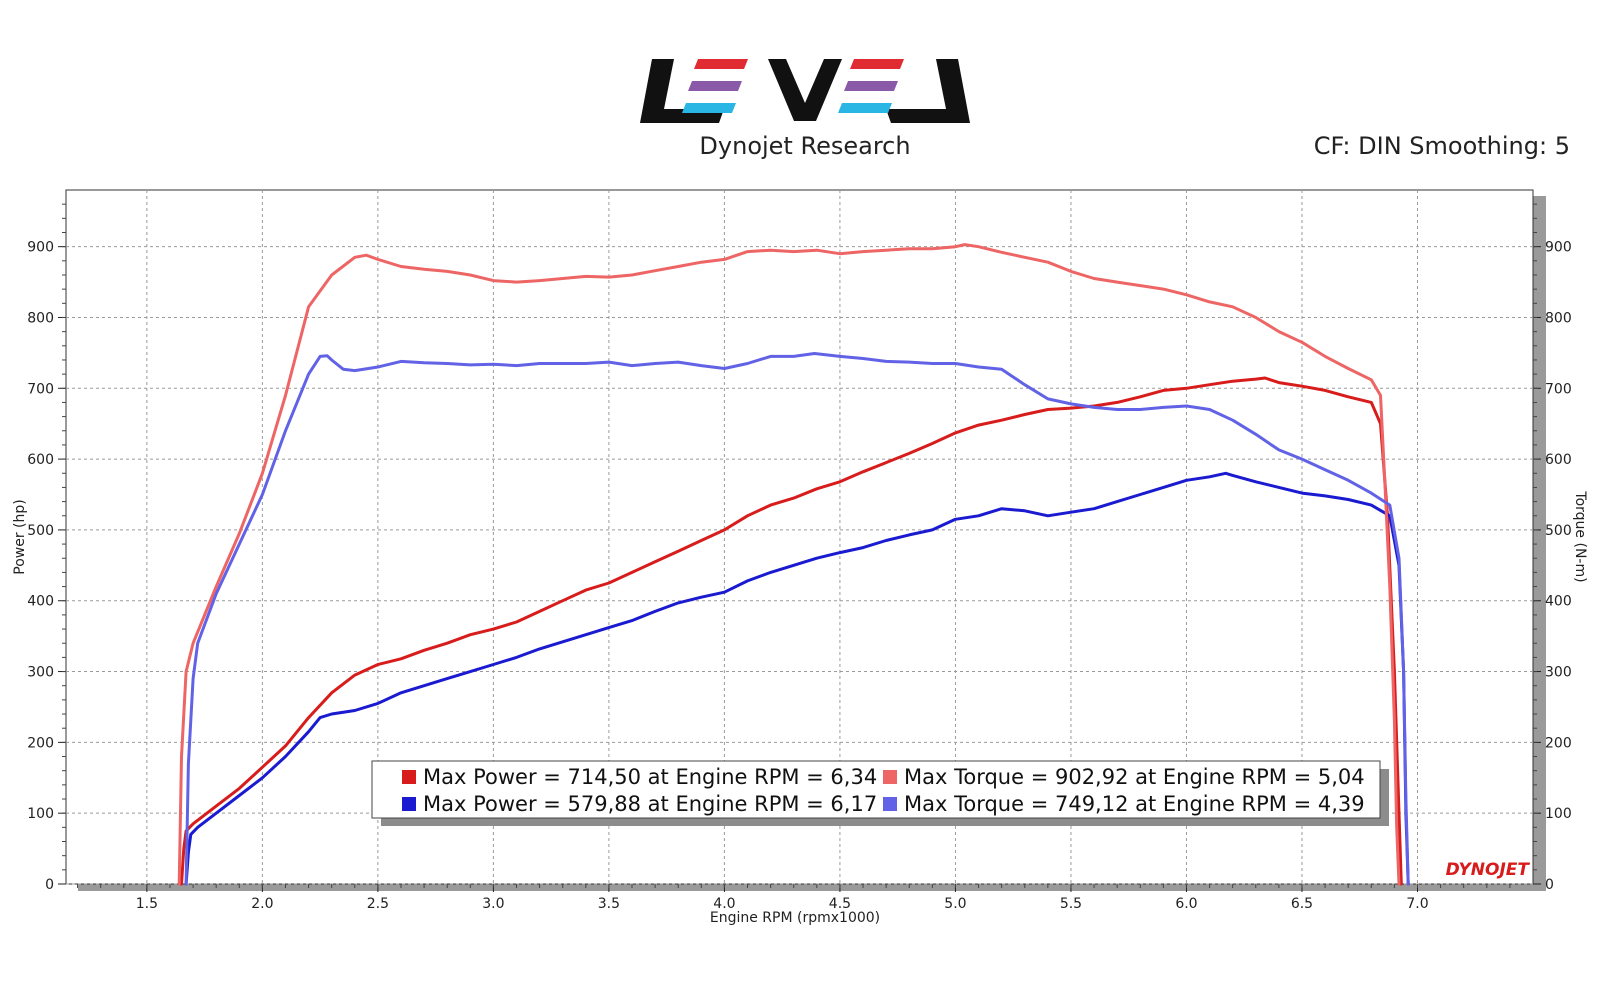  What do you see at coordinates (1558, 460) in the screenshot?
I see `y-tick-label-right-6: 600` at bounding box center [1558, 460].